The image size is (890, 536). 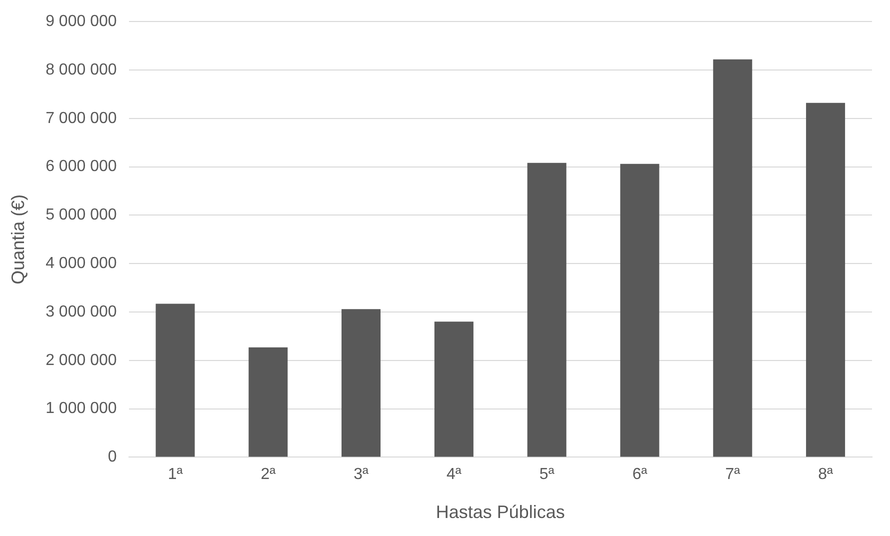 What do you see at coordinates (826, 475) in the screenshot?
I see `x-tick-label: 8ª` at bounding box center [826, 475].